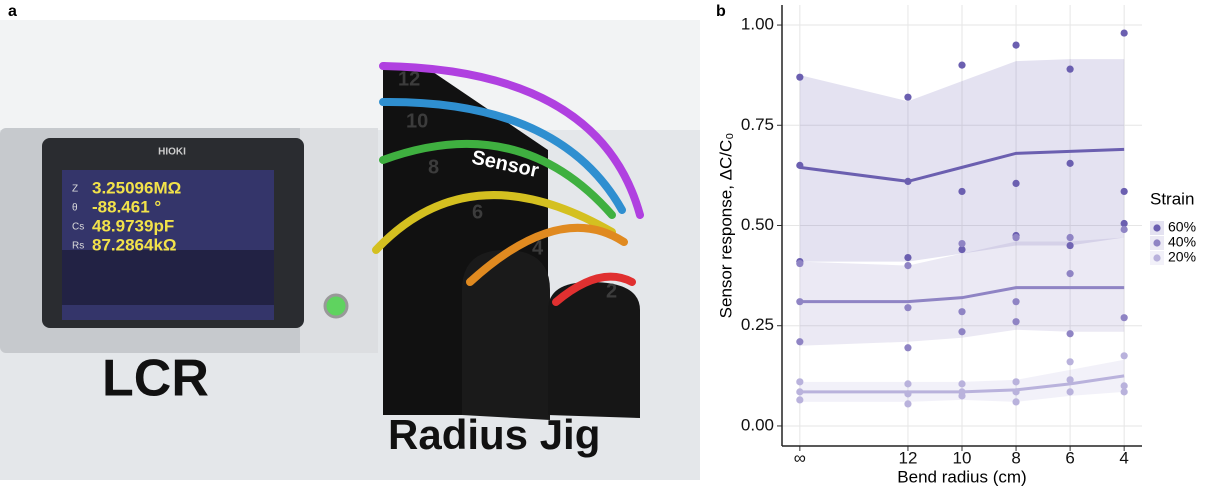 The image size is (1209, 491). What do you see at coordinates (75, 189) in the screenshot?
I see `screen-param: Z` at bounding box center [75, 189].